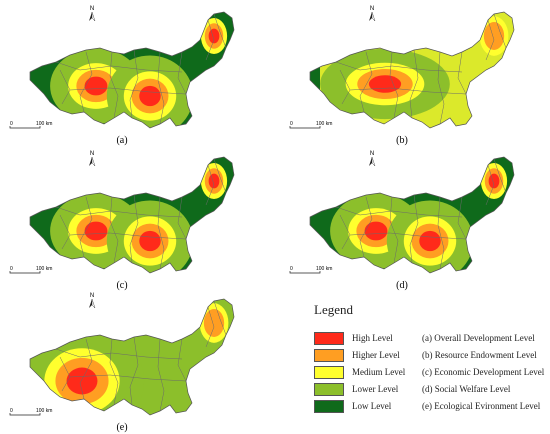 The image size is (550, 434). I want to click on region-outline-b, so click(412, 70).